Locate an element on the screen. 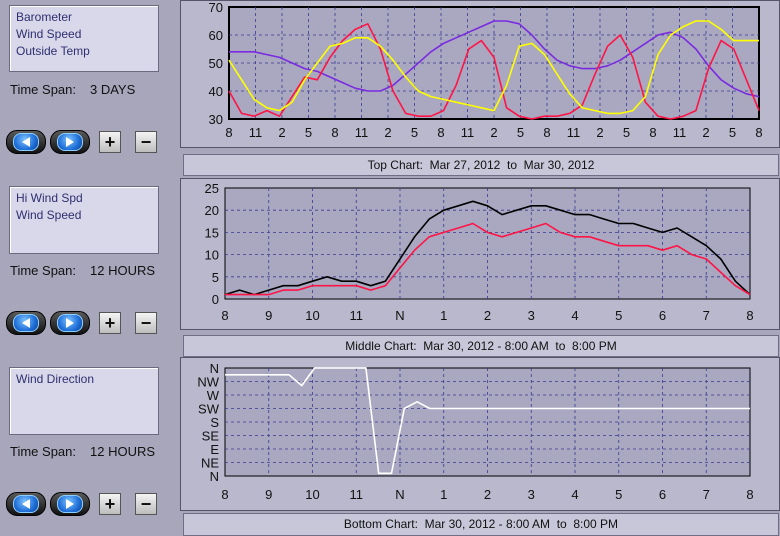 This screenshot has width=780, height=536. timespan-value: 12 HOURS is located at coordinates (123, 451).